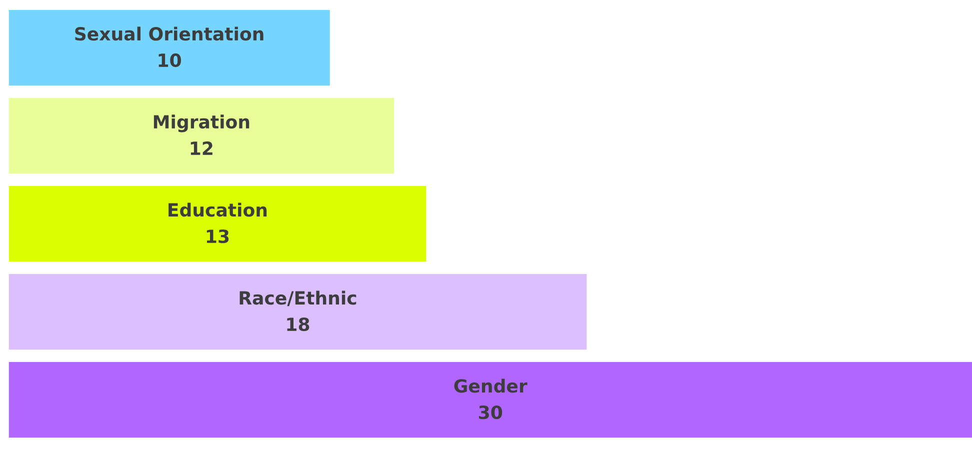 This screenshot has width=972, height=450. Describe the element at coordinates (490, 412) in the screenshot. I see `data-label: 30` at that location.